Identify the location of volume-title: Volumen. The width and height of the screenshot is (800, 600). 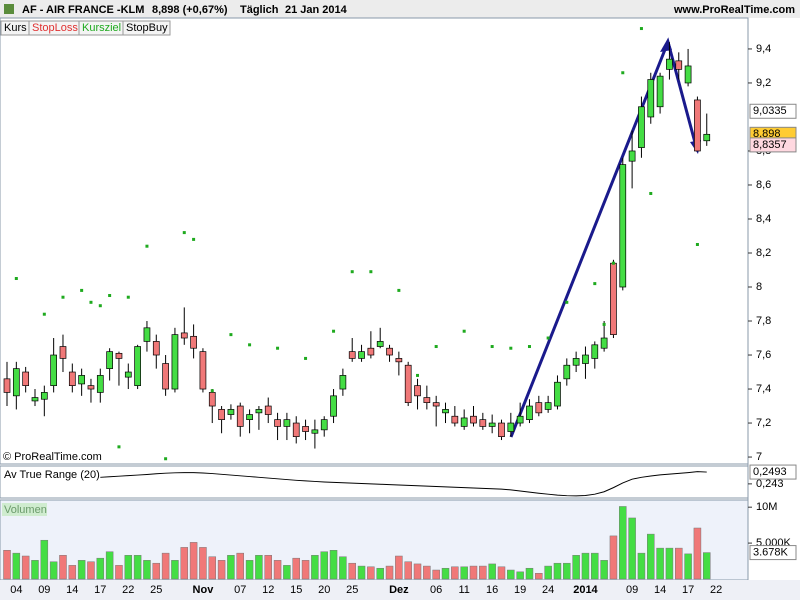
(25, 510).